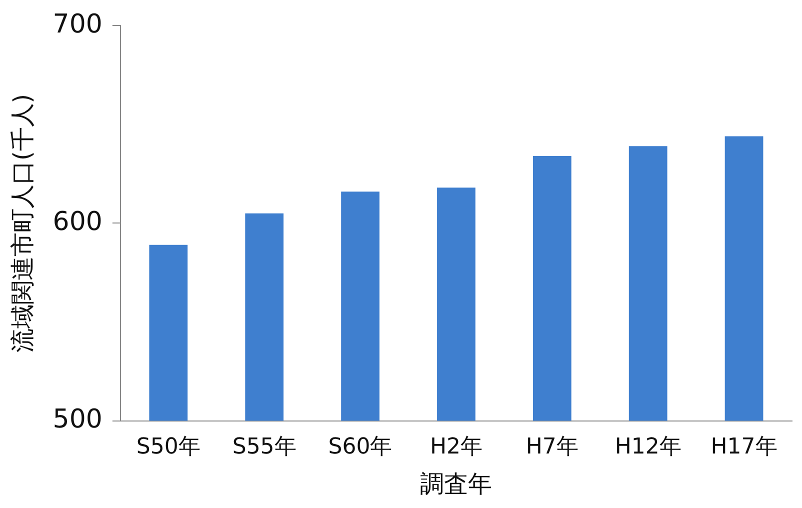 The width and height of the screenshot is (802, 508). What do you see at coordinates (456, 484) in the screenshot?
I see `x-axis-title: 調査年` at bounding box center [456, 484].